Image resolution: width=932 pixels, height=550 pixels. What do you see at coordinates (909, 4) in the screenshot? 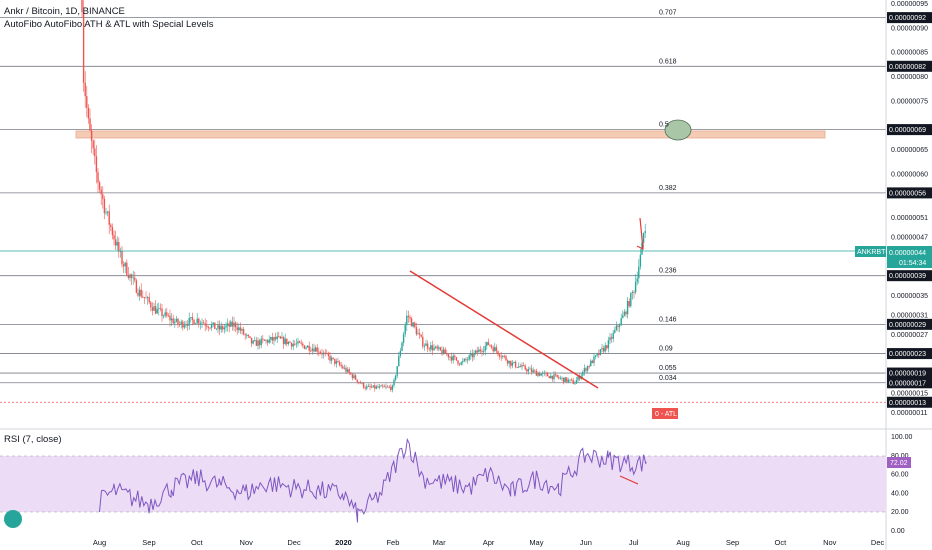
I see `price-tick-label: 0.00000095` at bounding box center [909, 4].